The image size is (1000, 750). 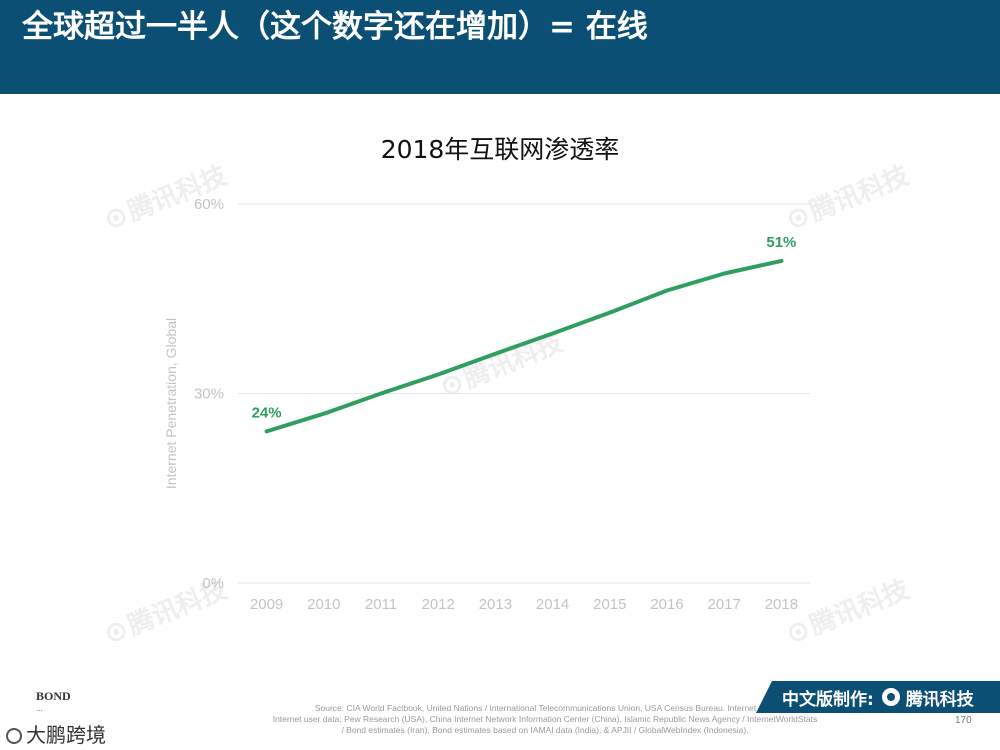 I want to click on page-number: 170, so click(x=963, y=720).